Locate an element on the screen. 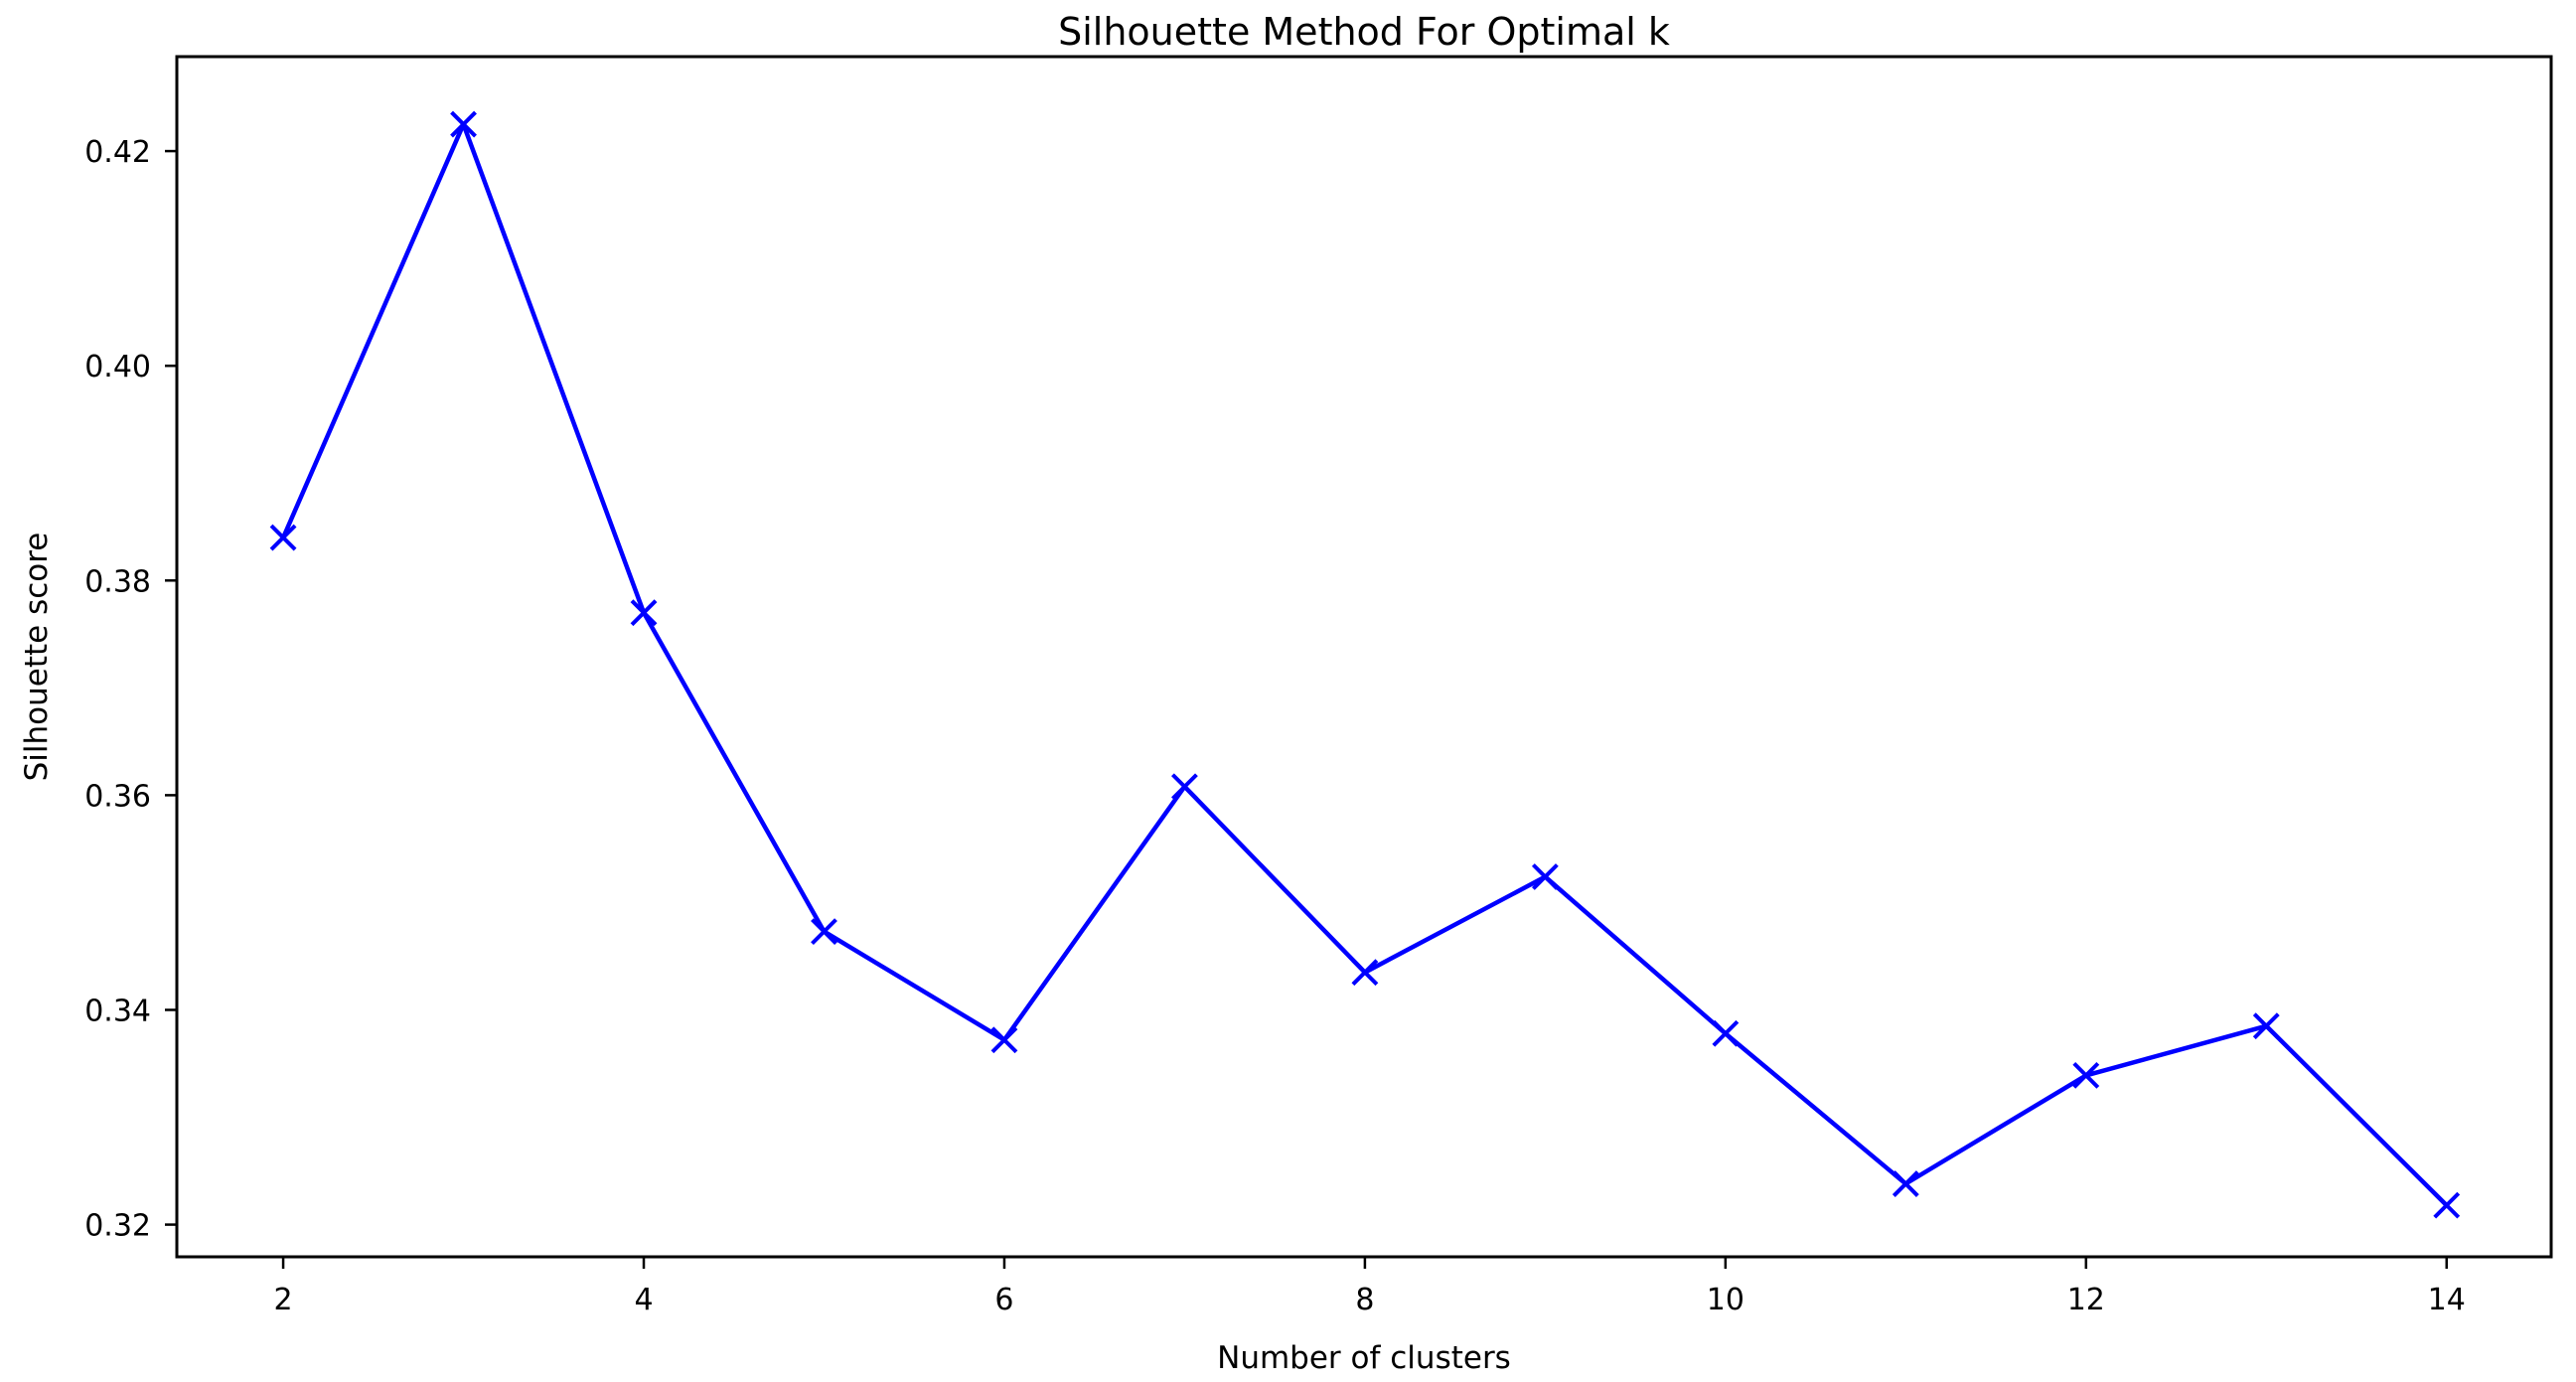 The width and height of the screenshot is (2576, 1382). x-tick-label: 6 is located at coordinates (1003, 1300).